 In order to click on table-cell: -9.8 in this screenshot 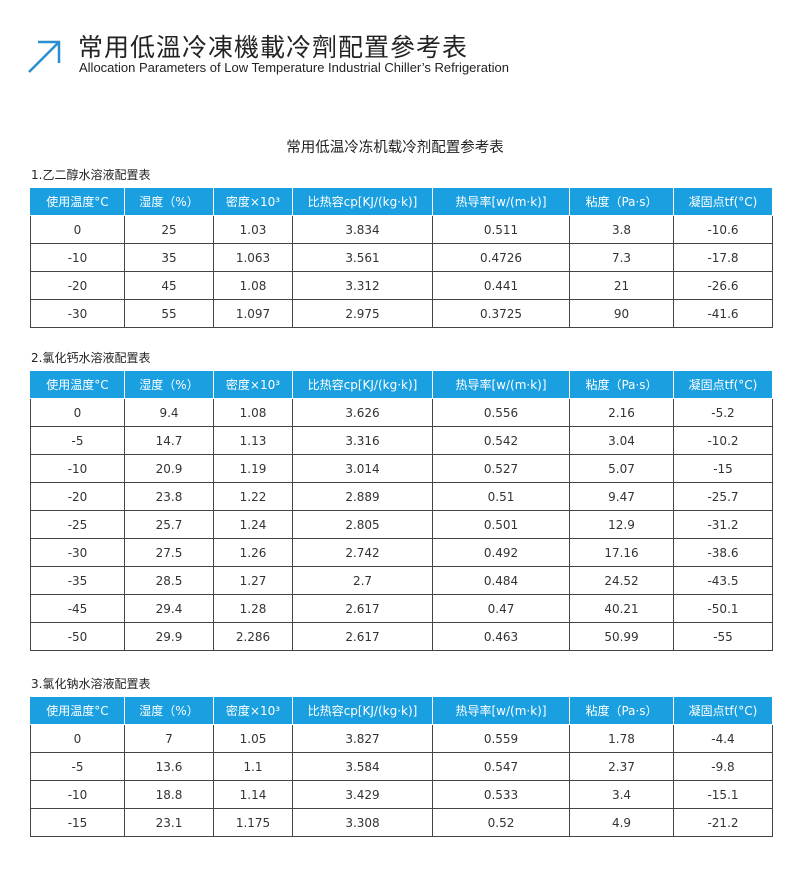, I will do `click(723, 766)`.